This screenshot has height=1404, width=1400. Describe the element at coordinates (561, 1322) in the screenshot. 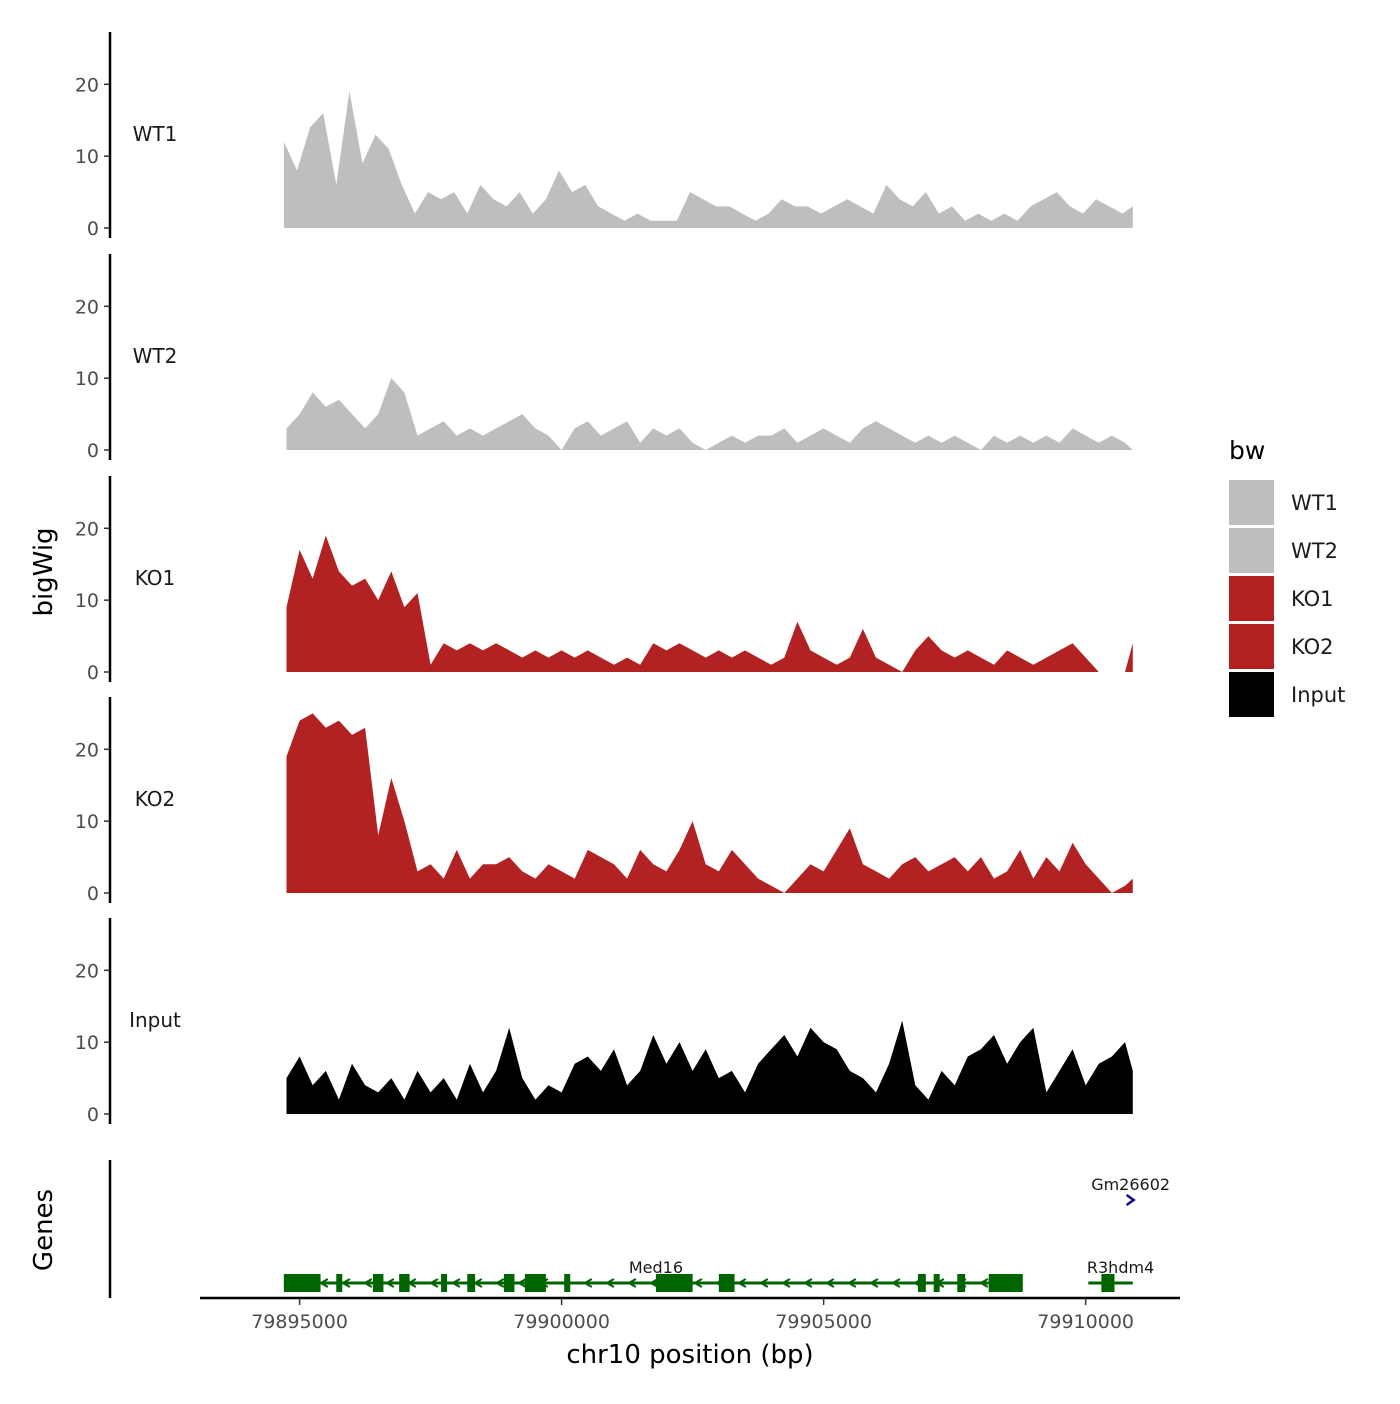

I see `x-tick-label: 79900000` at that location.